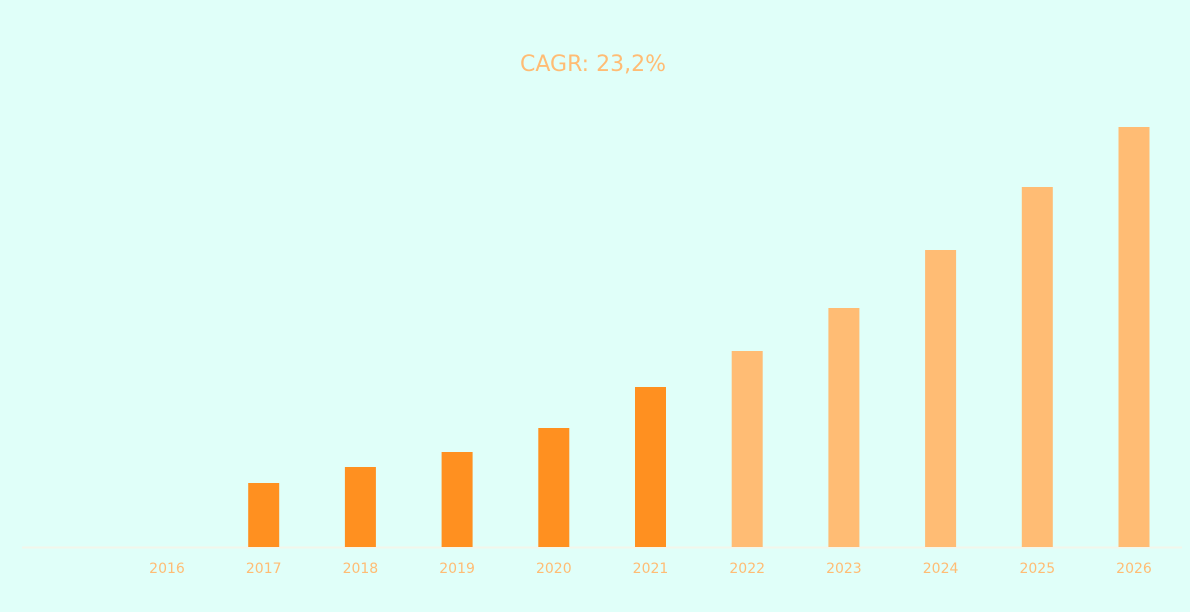 This screenshot has width=1190, height=612. I want to click on x-tick-label: 2024, so click(941, 569).